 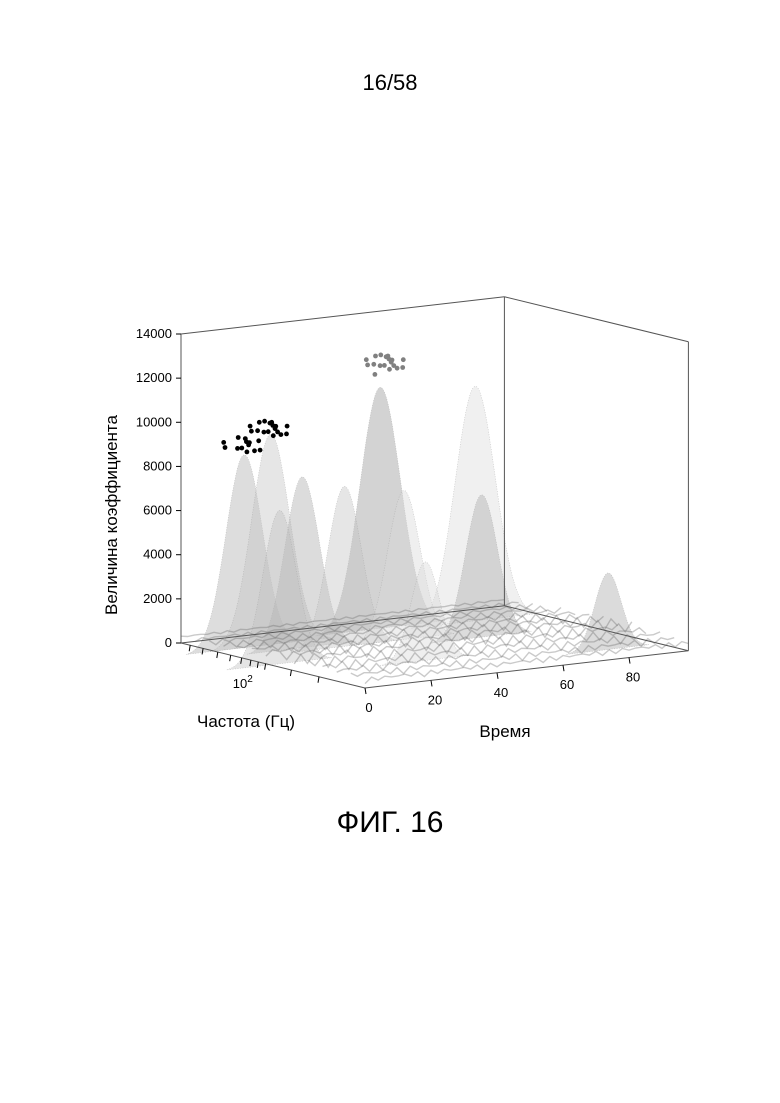 What do you see at coordinates (243, 682) in the screenshot?
I see `y-tick-label: 102` at bounding box center [243, 682].